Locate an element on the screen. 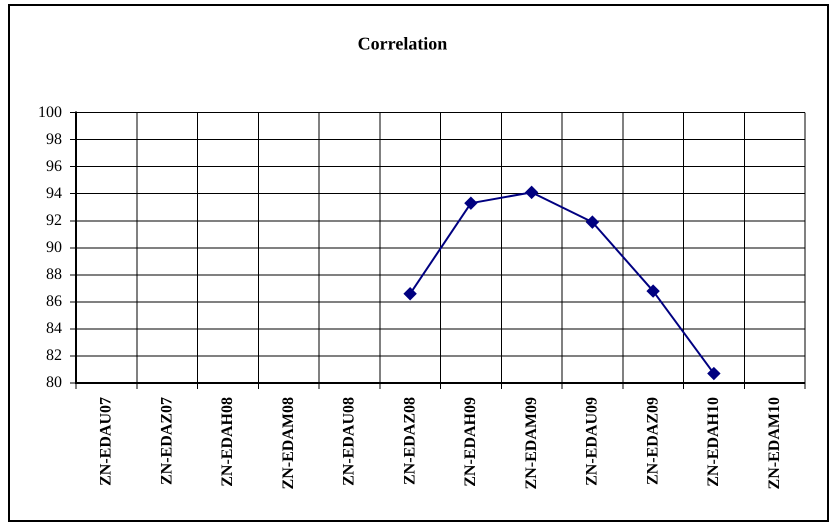  y-tick-label: 90 is located at coordinates (54, 247).